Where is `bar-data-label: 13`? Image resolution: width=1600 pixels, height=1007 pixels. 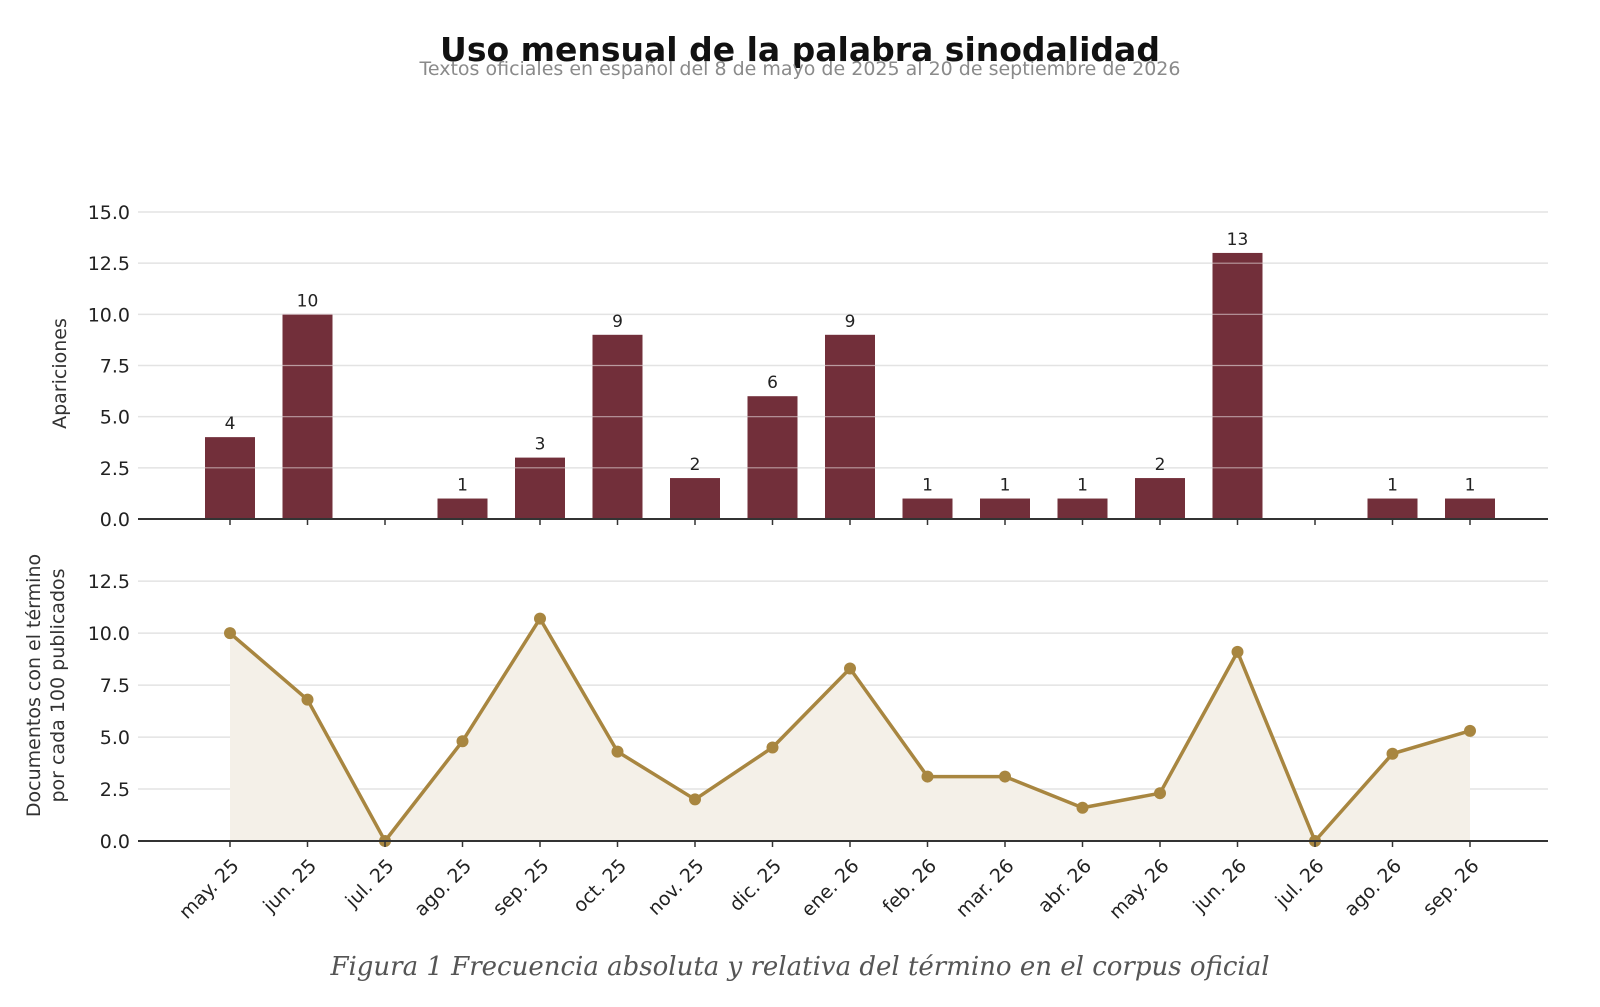
bar-data-label: 13 is located at coordinates (1238, 240).